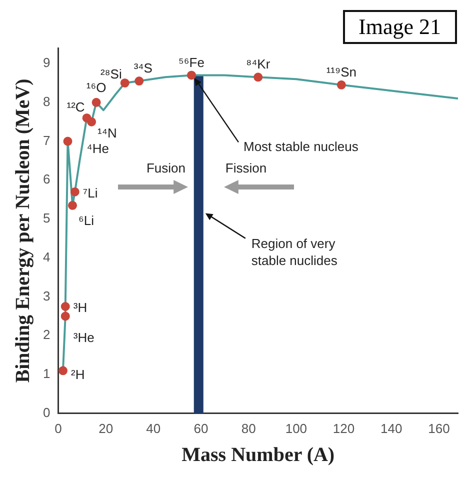 This screenshot has width=471, height=480. Describe the element at coordinates (23, 230) in the screenshot. I see `y-axis-title: Binding Energy per Nucleon (MeV)` at that location.